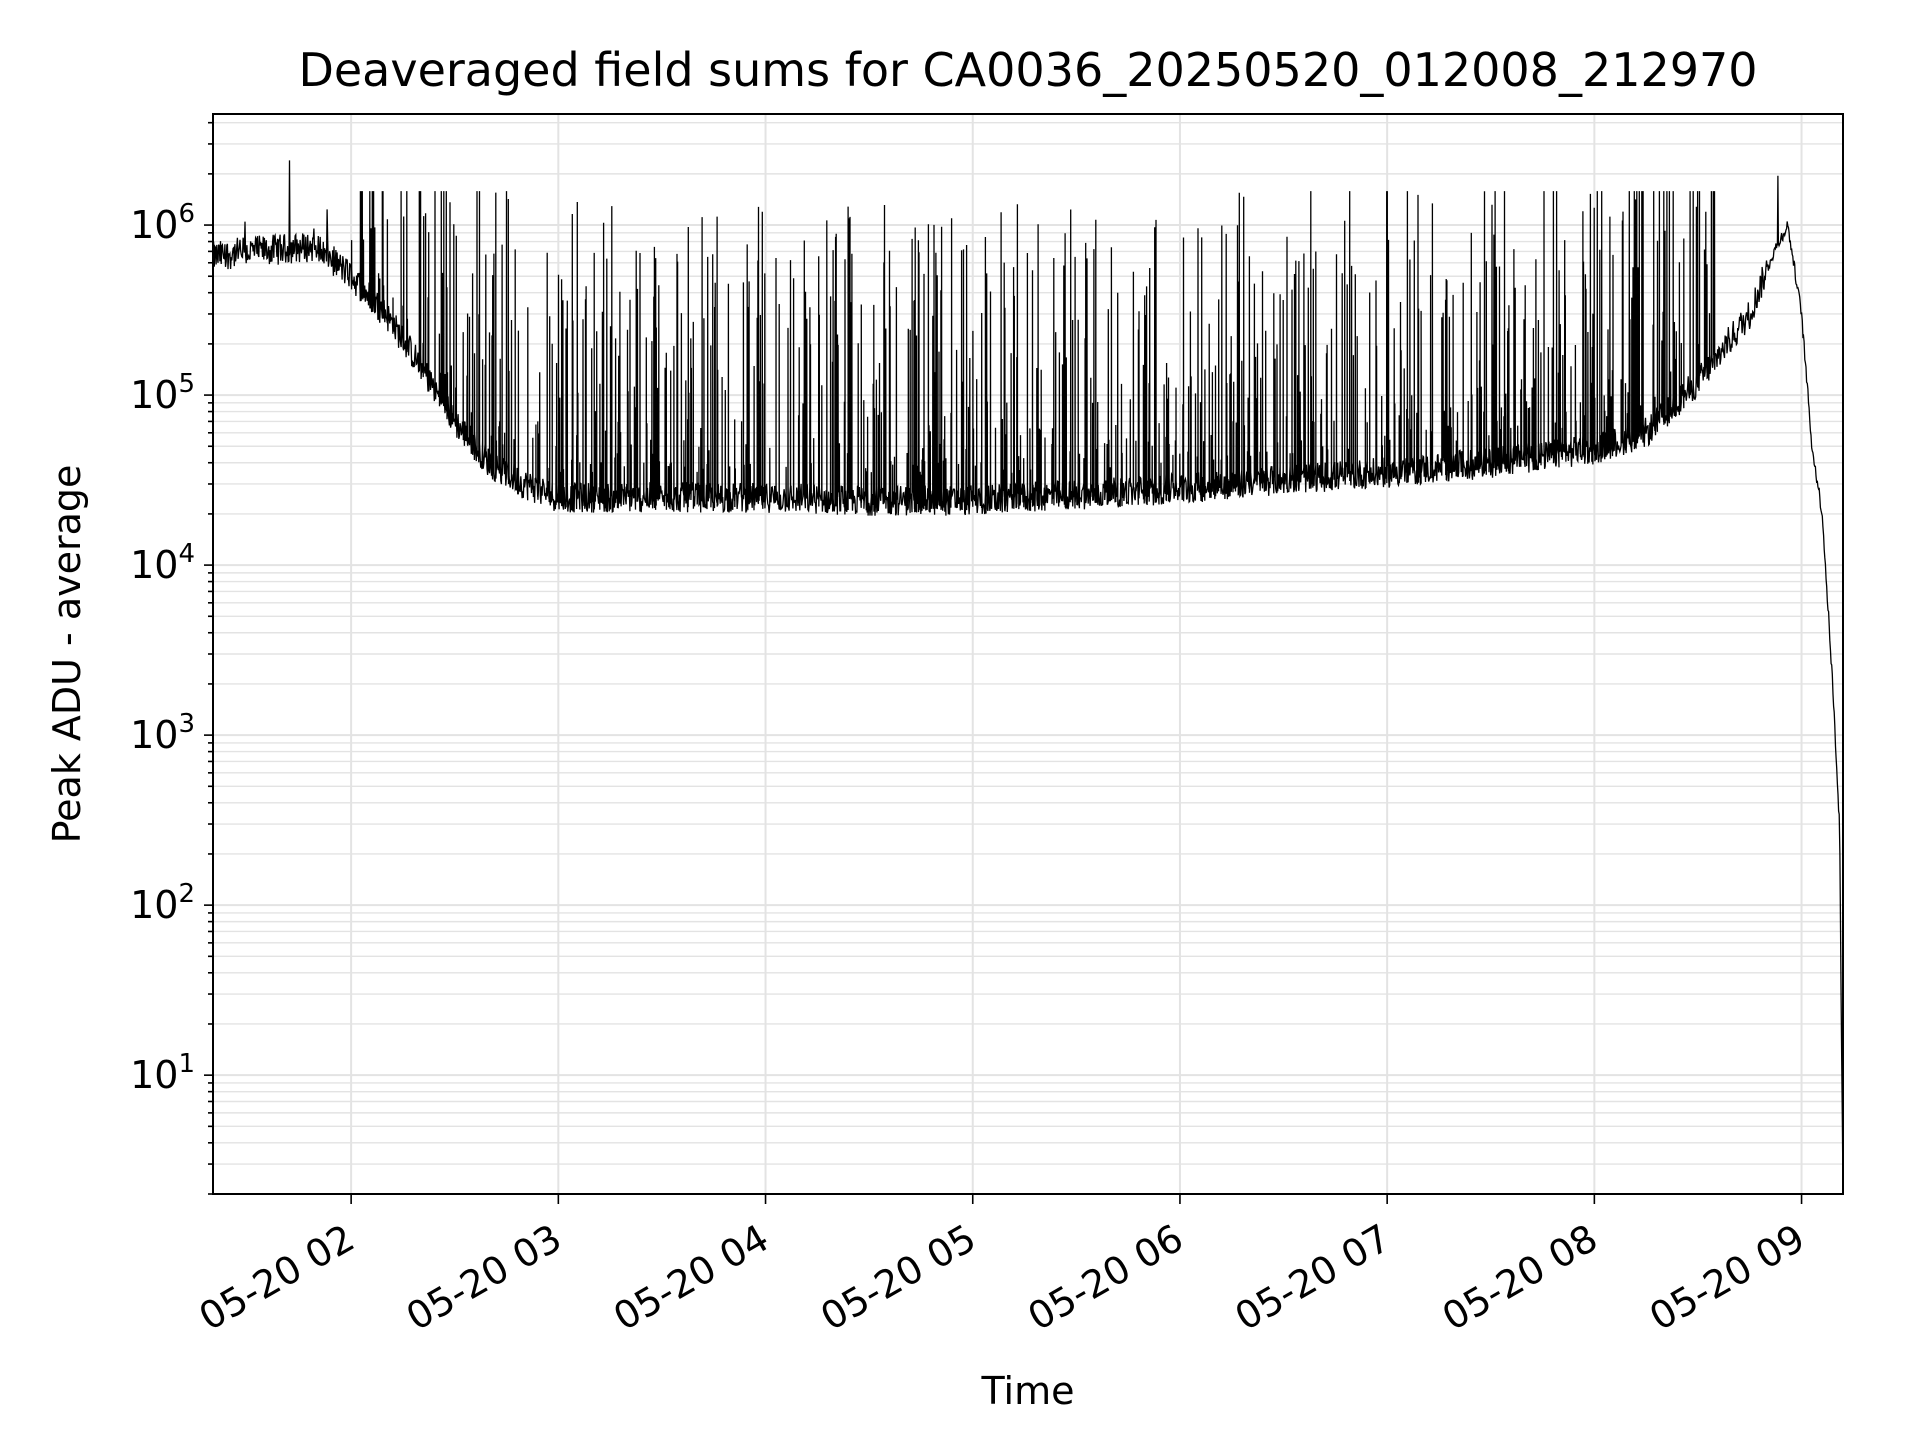 Image resolution: width=1920 pixels, height=1440 pixels. Describe the element at coordinates (1028, 1391) in the screenshot. I see `x-axis-label: Time` at that location.